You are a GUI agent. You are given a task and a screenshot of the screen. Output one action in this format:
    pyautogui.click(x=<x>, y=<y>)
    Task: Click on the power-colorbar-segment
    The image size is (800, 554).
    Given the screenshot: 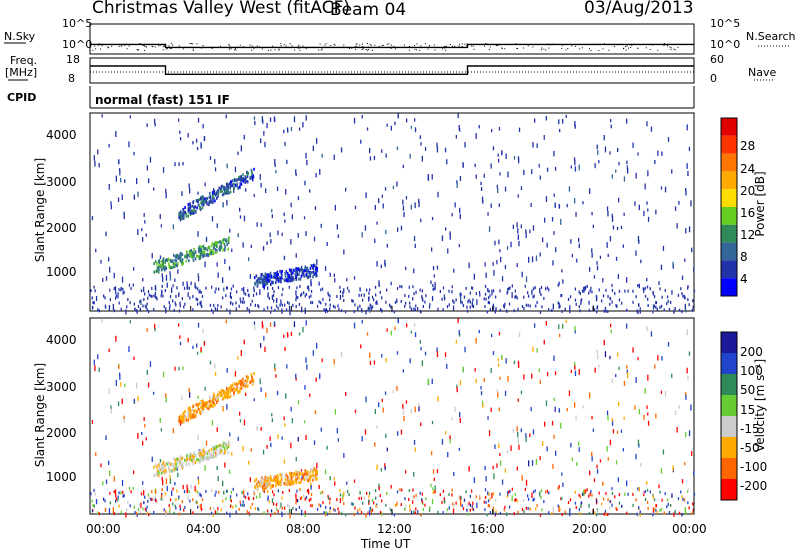 What is the action you would take?
    pyautogui.click(x=729, y=216)
    